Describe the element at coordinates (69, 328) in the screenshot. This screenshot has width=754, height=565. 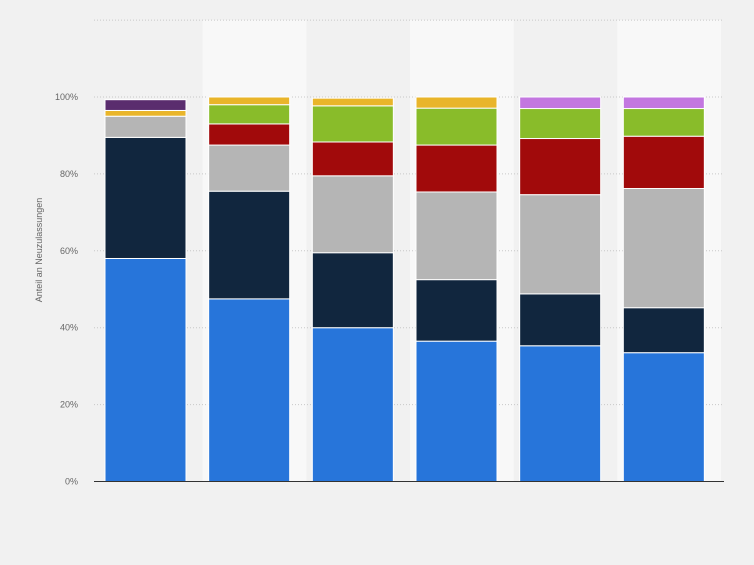
I see `y-tick-label: 40%` at that location.